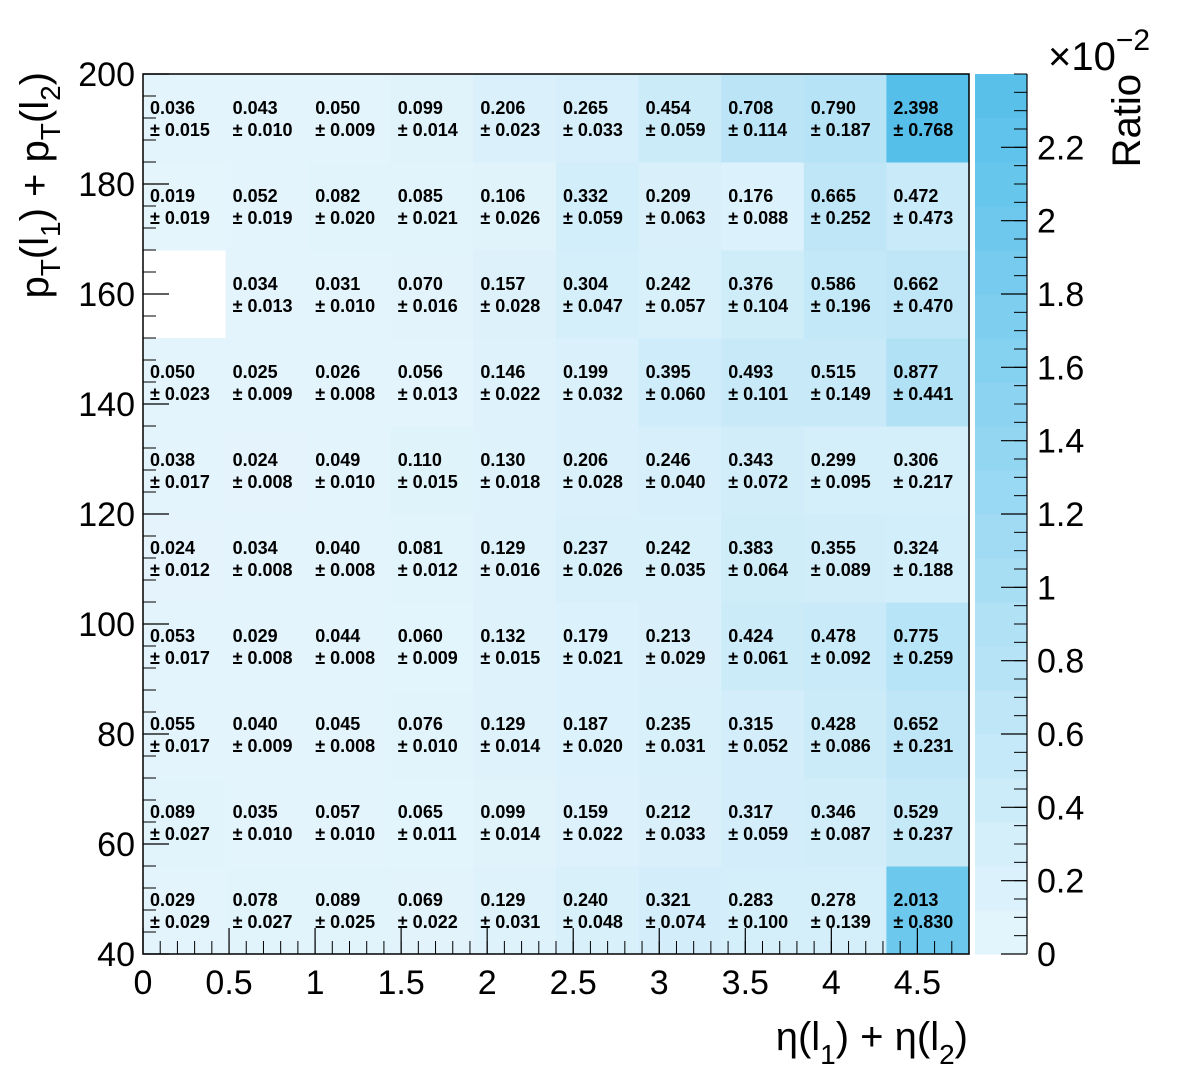 This screenshot has width=1196, height=1072. What do you see at coordinates (180, 218) in the screenshot?
I see `cell-error-label: ± 0.019` at bounding box center [180, 218].